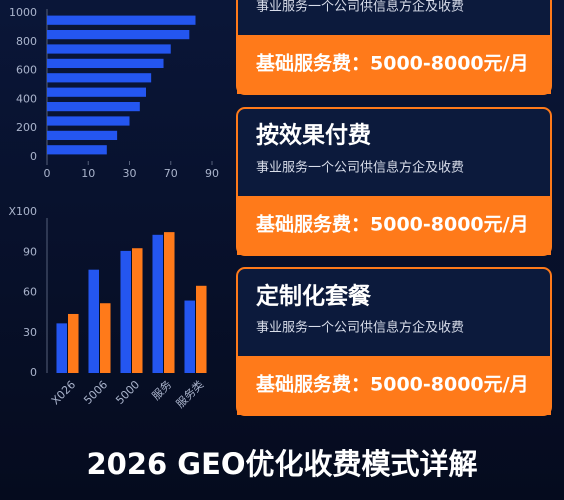 This screenshot has width=564, height=500. Describe the element at coordinates (23, 12) in the screenshot. I see `y-tick-label: 1000` at that location.